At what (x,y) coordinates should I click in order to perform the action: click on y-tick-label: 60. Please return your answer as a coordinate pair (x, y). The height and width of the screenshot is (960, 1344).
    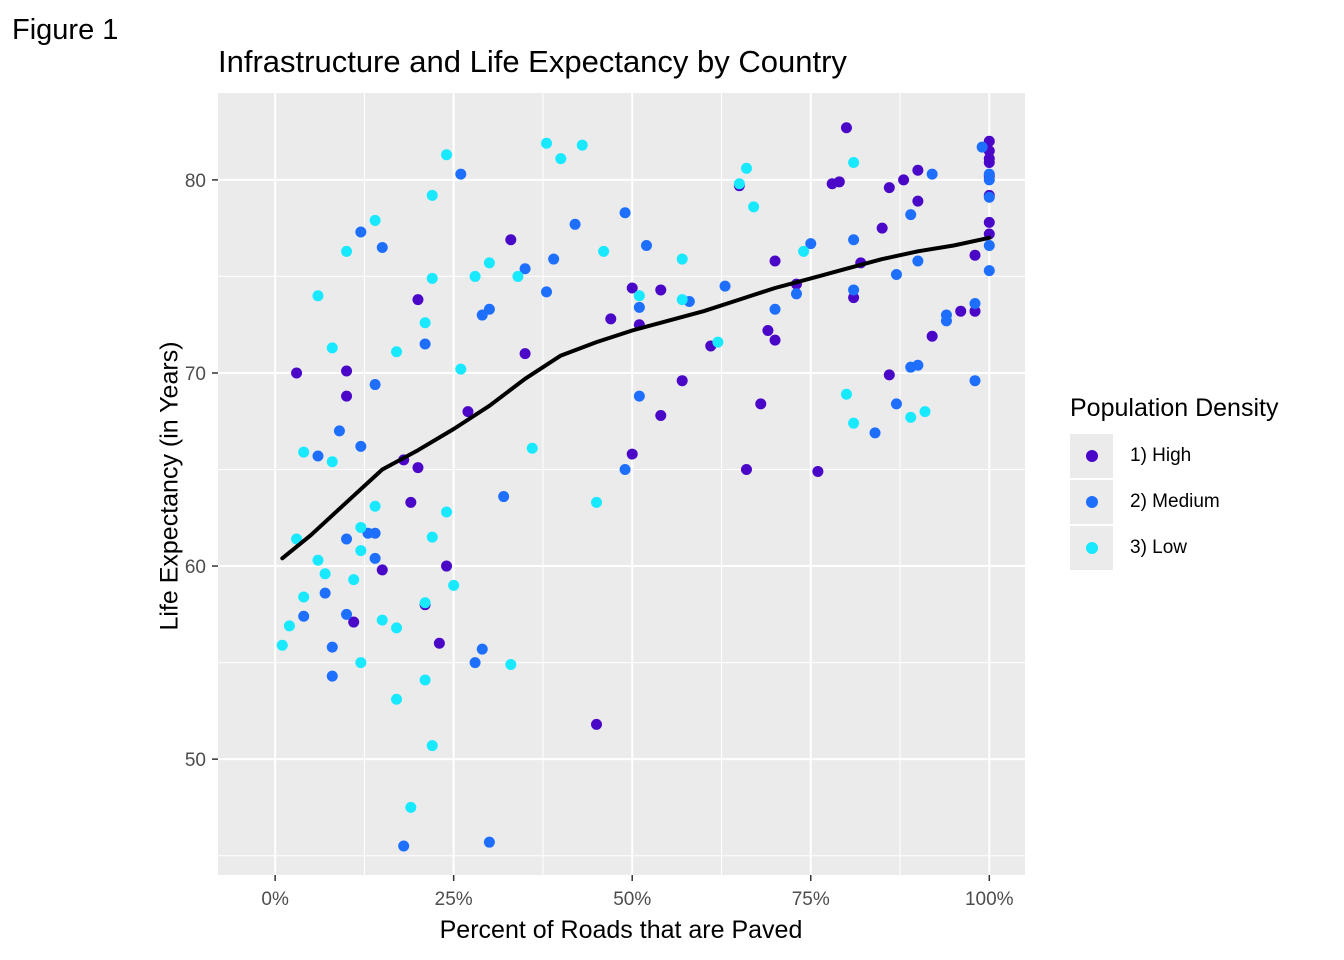
    Looking at the image, I should click on (195, 567).